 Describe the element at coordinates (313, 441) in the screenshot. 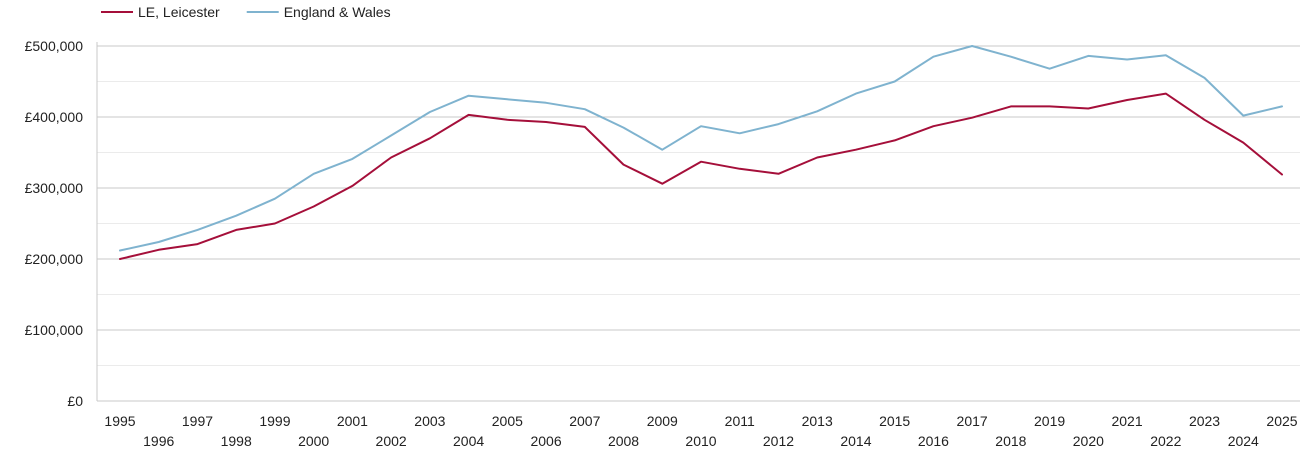

I see `x-tick-label: 2000` at that location.